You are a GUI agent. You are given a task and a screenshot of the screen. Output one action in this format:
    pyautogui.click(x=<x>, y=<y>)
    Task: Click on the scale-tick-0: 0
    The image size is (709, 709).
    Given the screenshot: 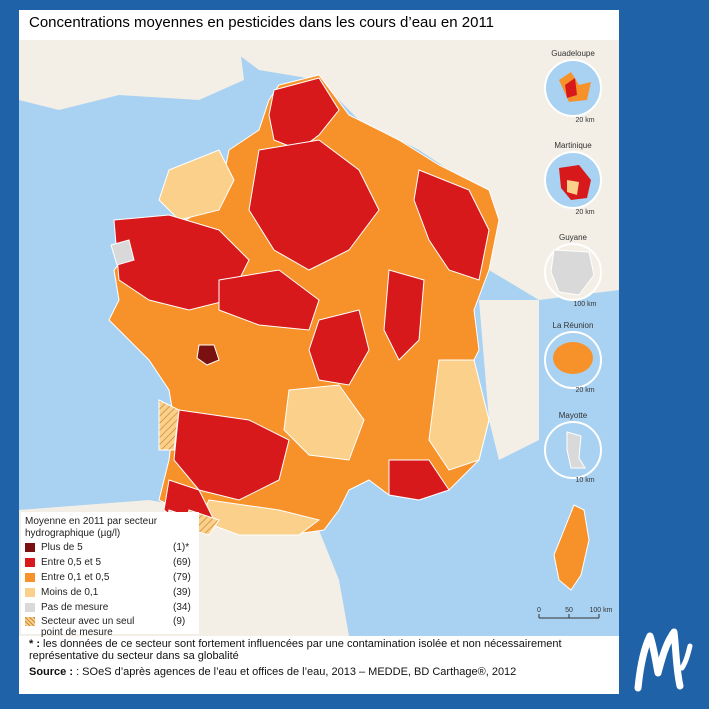 What is the action you would take?
    pyautogui.click(x=539, y=610)
    